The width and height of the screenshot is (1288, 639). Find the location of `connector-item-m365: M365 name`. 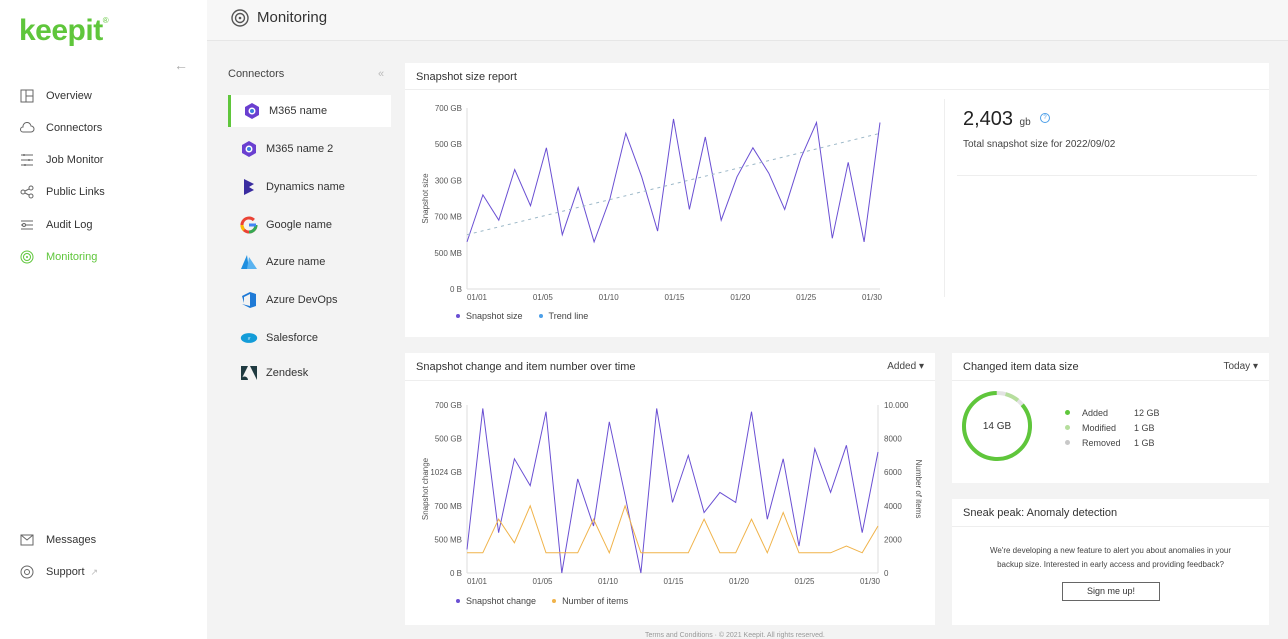

connector-item-m365: M365 name is located at coordinates (309, 111).